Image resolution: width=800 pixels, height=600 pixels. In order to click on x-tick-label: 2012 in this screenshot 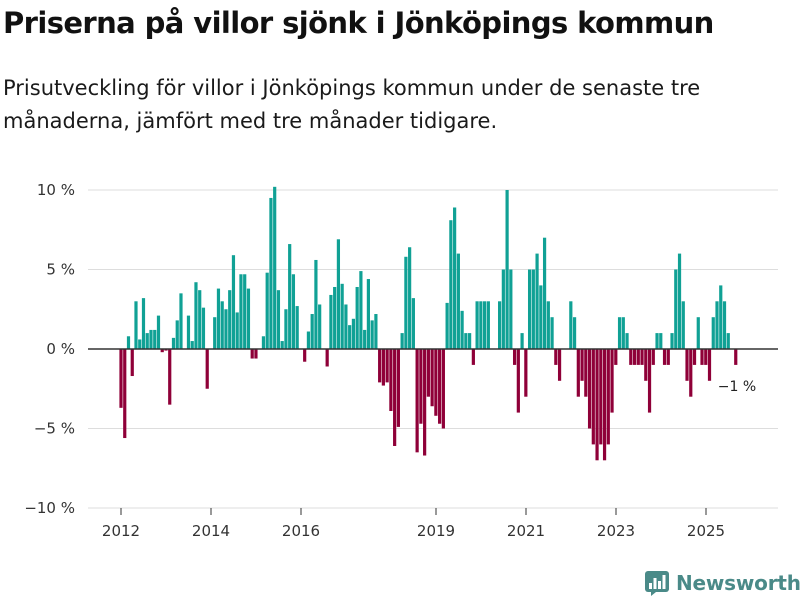, I will do `click(121, 531)`.